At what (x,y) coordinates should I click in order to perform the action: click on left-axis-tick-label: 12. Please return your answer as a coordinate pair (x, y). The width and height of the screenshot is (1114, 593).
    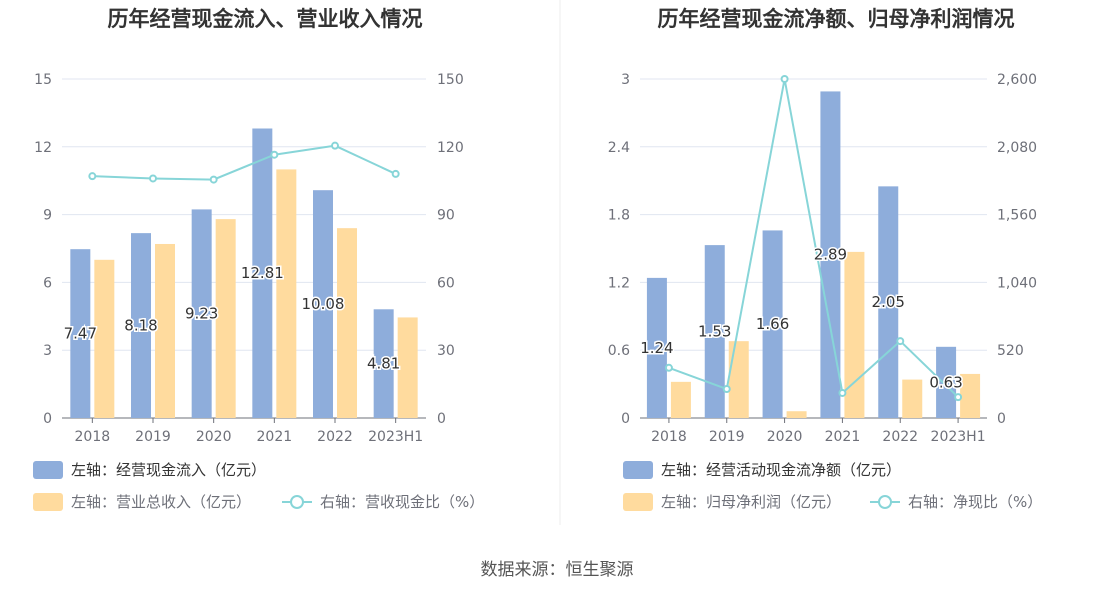
    Looking at the image, I should click on (43, 148).